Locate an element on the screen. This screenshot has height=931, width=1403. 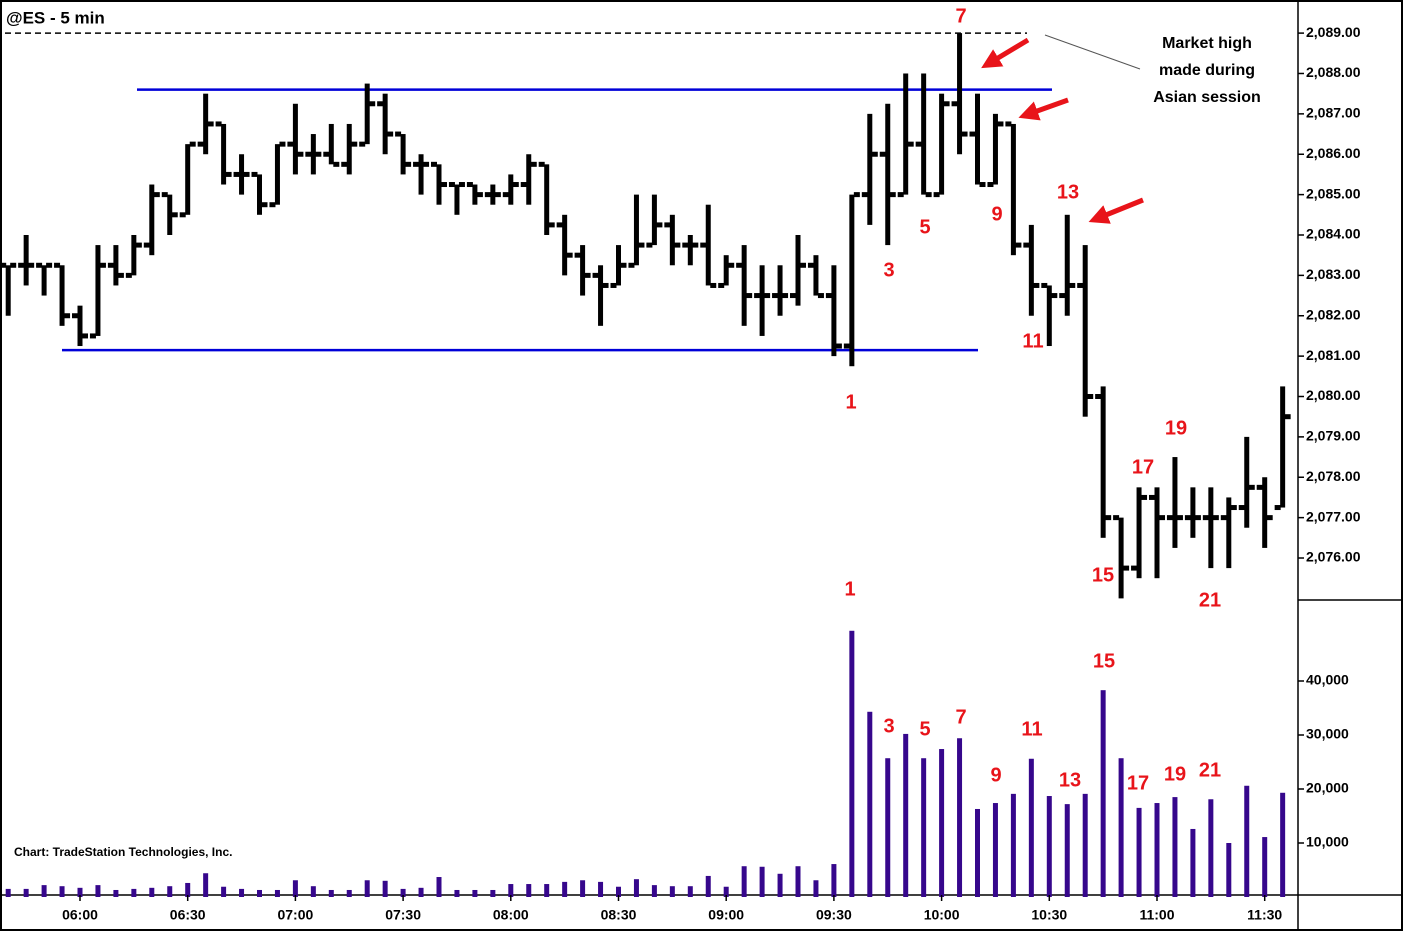
arrow is located at coordinates (1116, 210).